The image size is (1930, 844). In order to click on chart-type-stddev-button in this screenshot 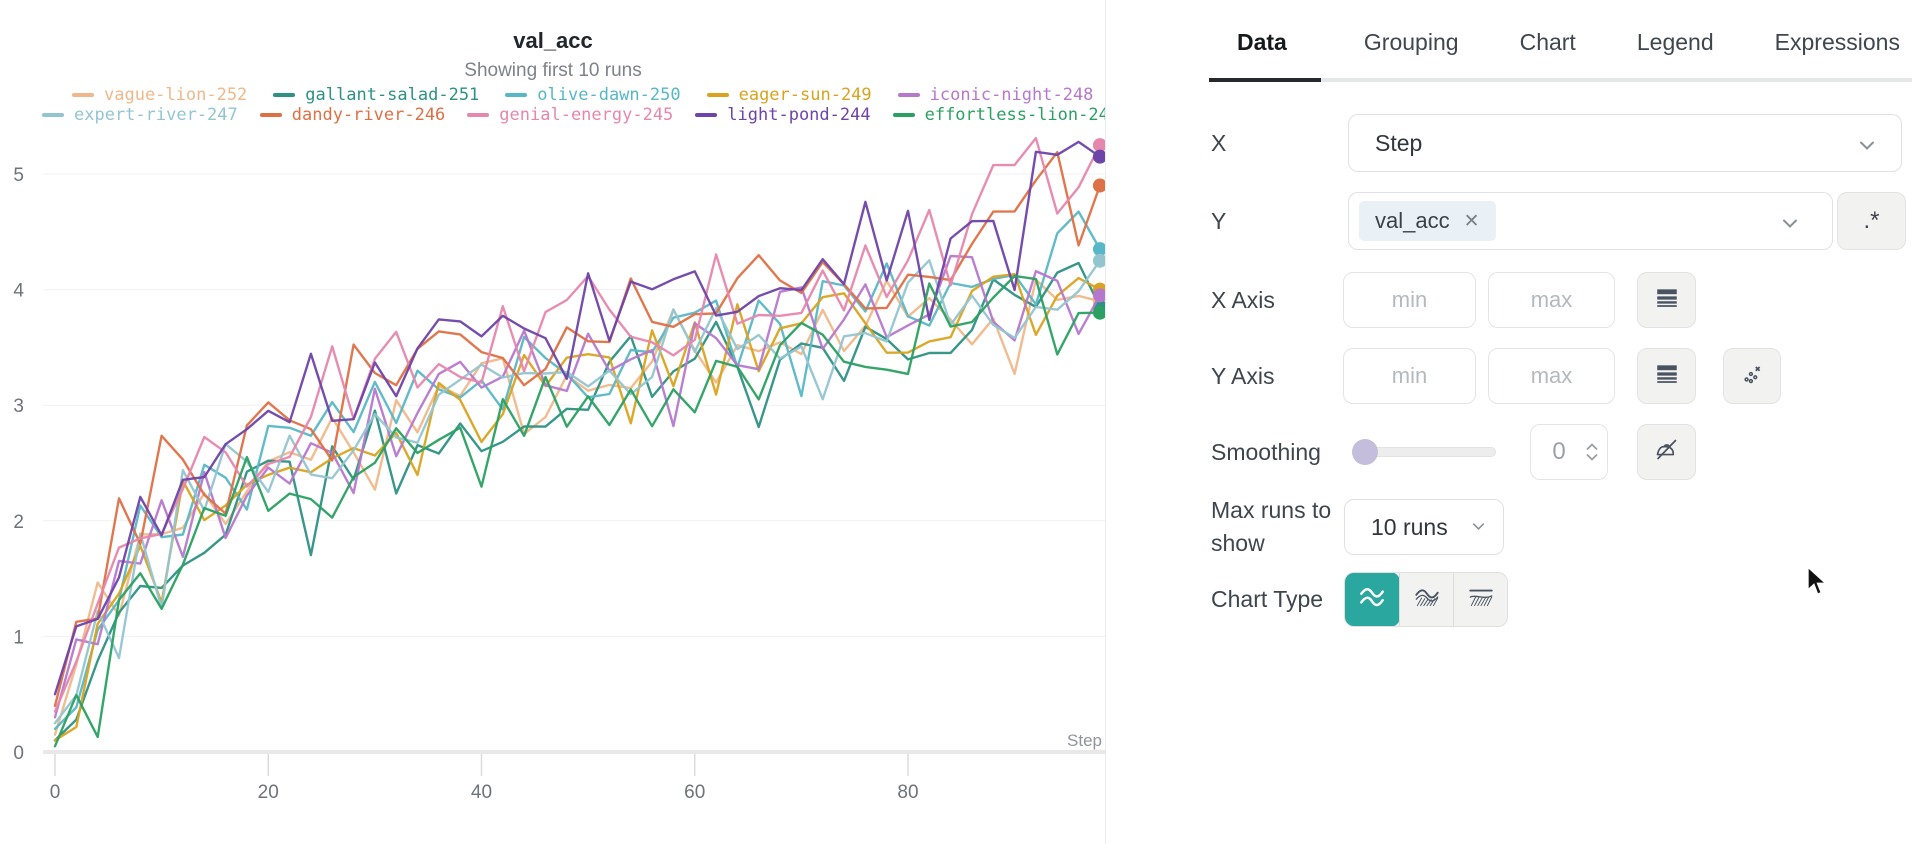, I will do `click(1426, 599)`.